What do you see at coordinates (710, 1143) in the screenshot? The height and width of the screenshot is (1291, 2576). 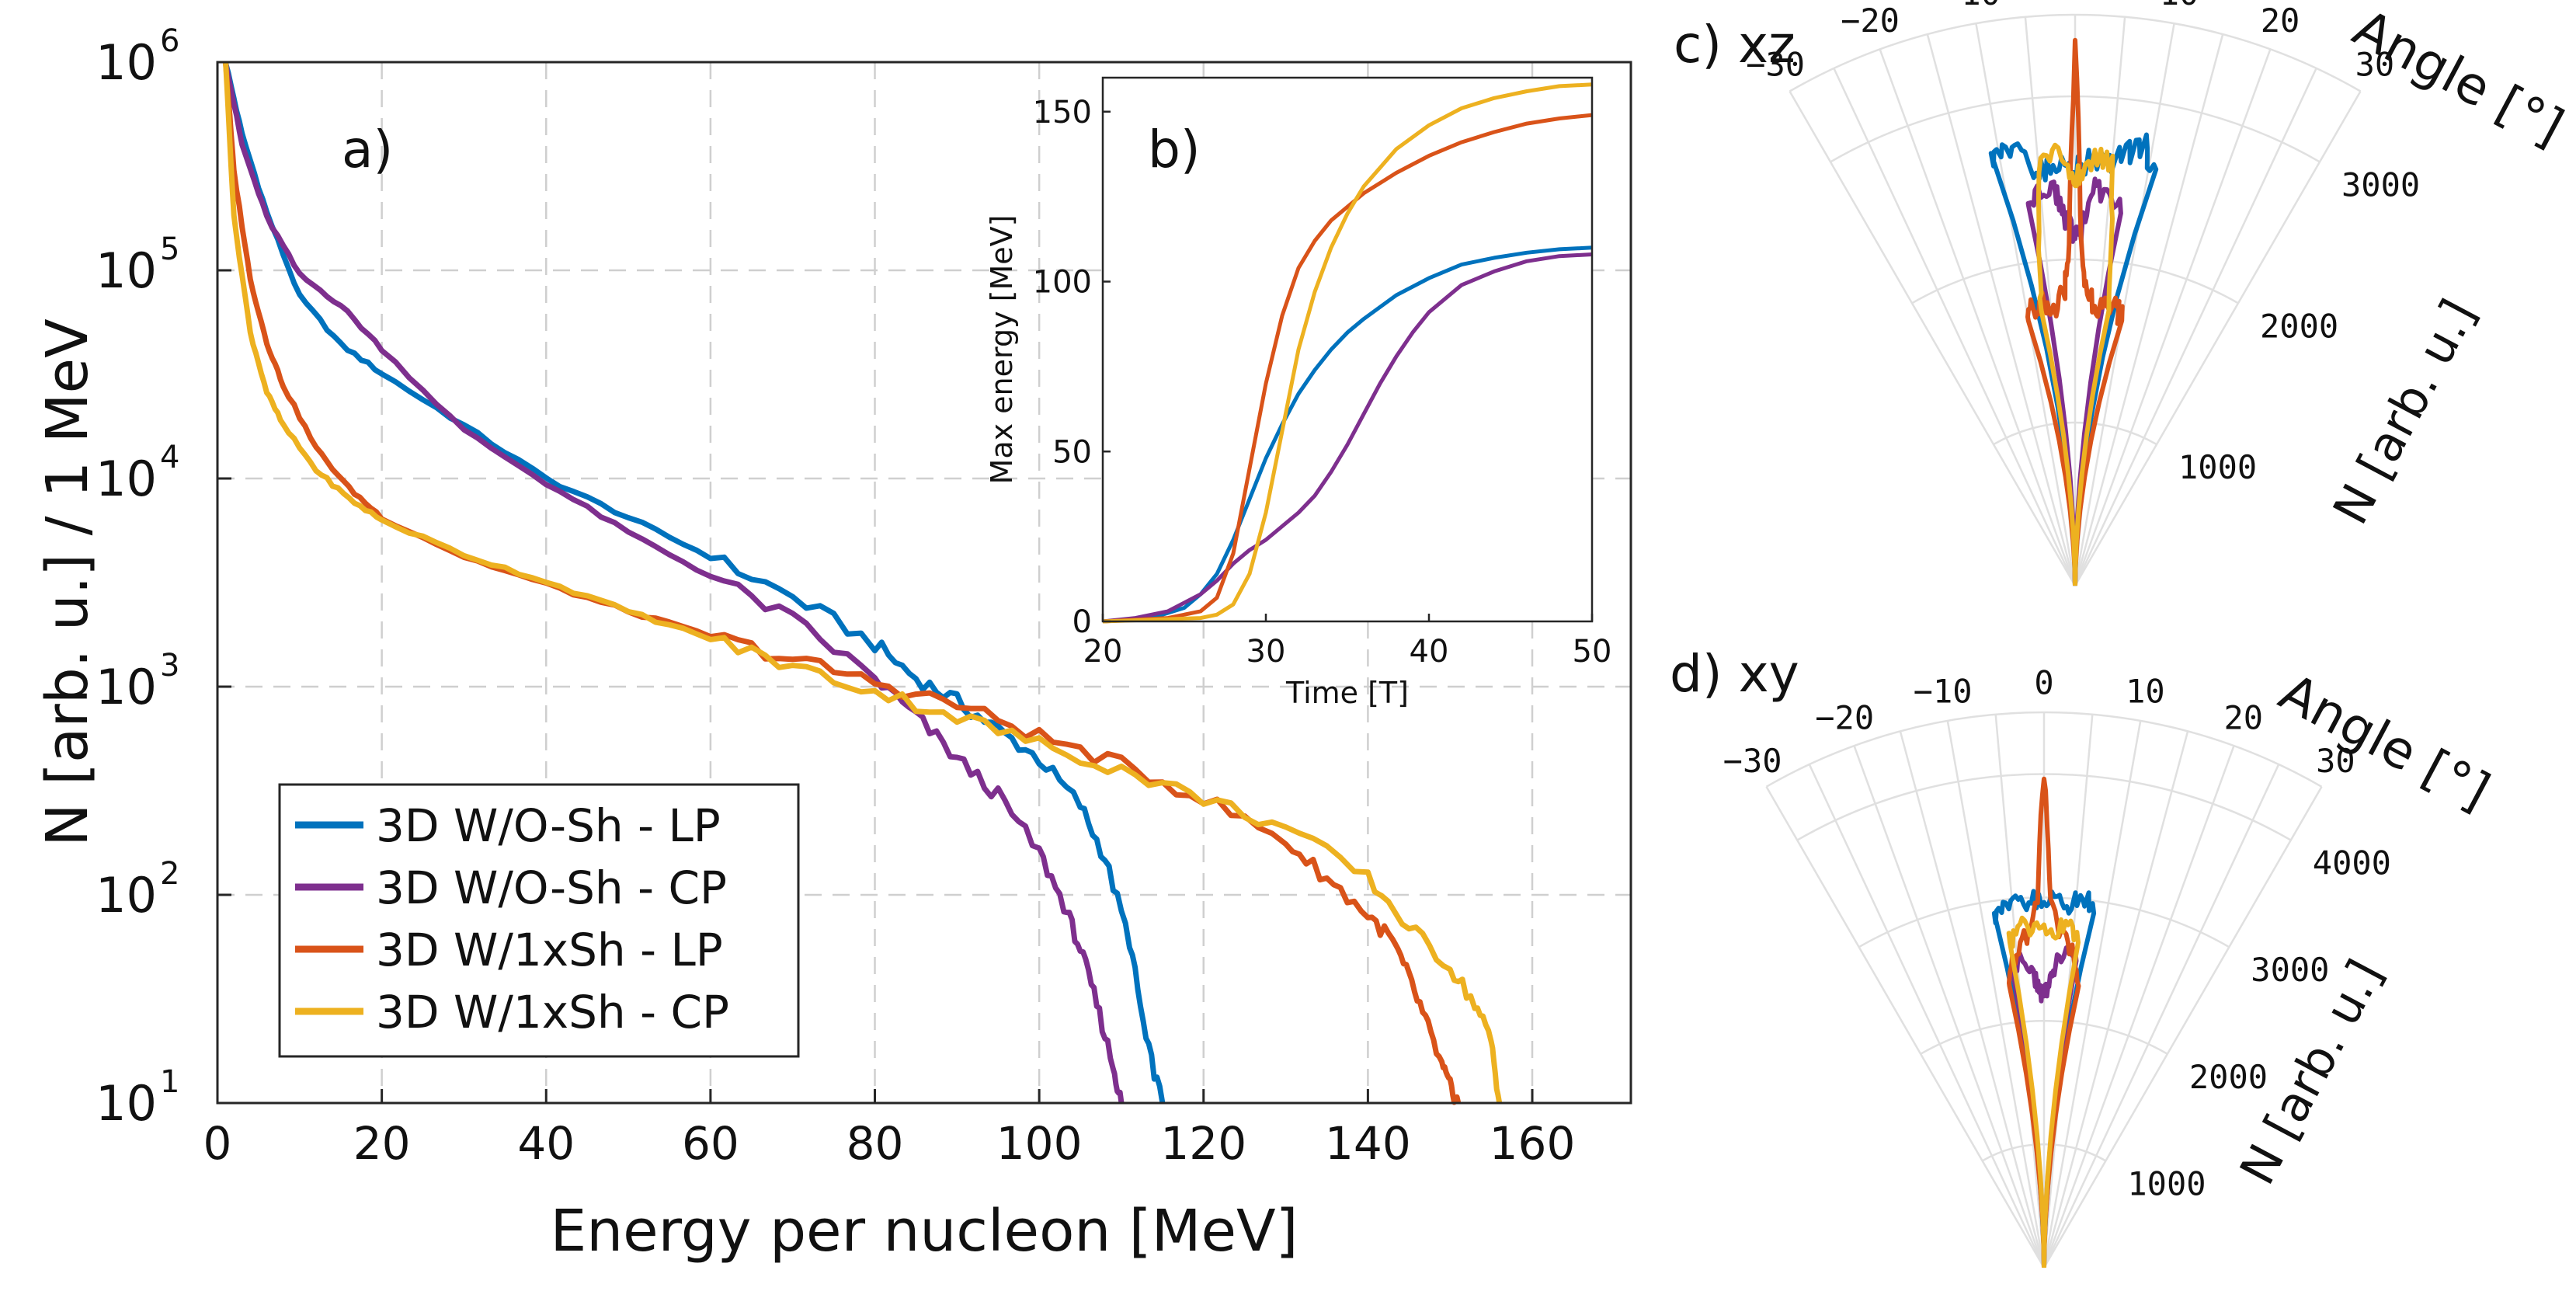 I see `a-x-tick-label: 60` at bounding box center [710, 1143].